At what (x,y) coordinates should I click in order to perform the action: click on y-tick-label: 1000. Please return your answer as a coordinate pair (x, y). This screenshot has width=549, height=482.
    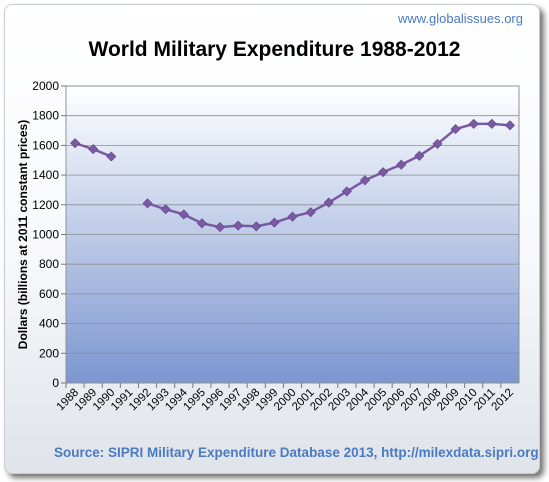
    Looking at the image, I should click on (45, 235).